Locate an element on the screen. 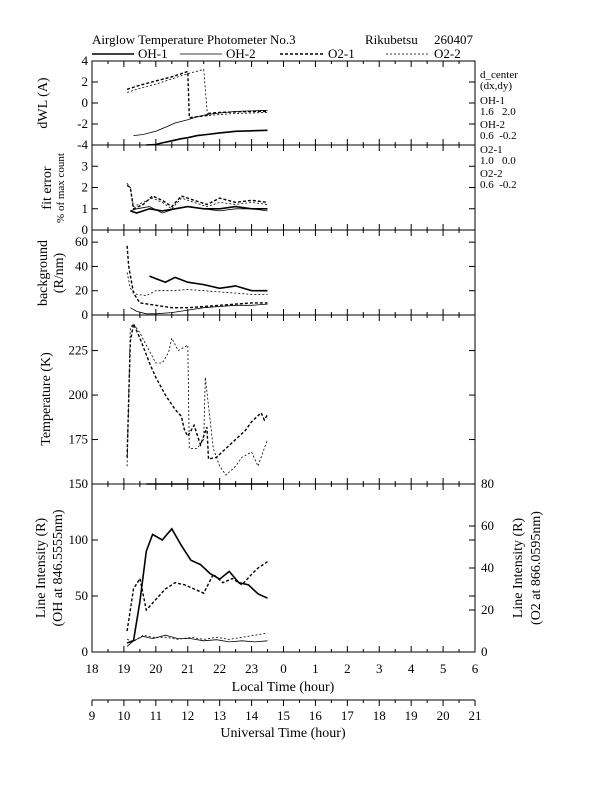 Image resolution: width=612 pixels, height=792 pixels. local-time-tick-label: 21 is located at coordinates (187, 668).